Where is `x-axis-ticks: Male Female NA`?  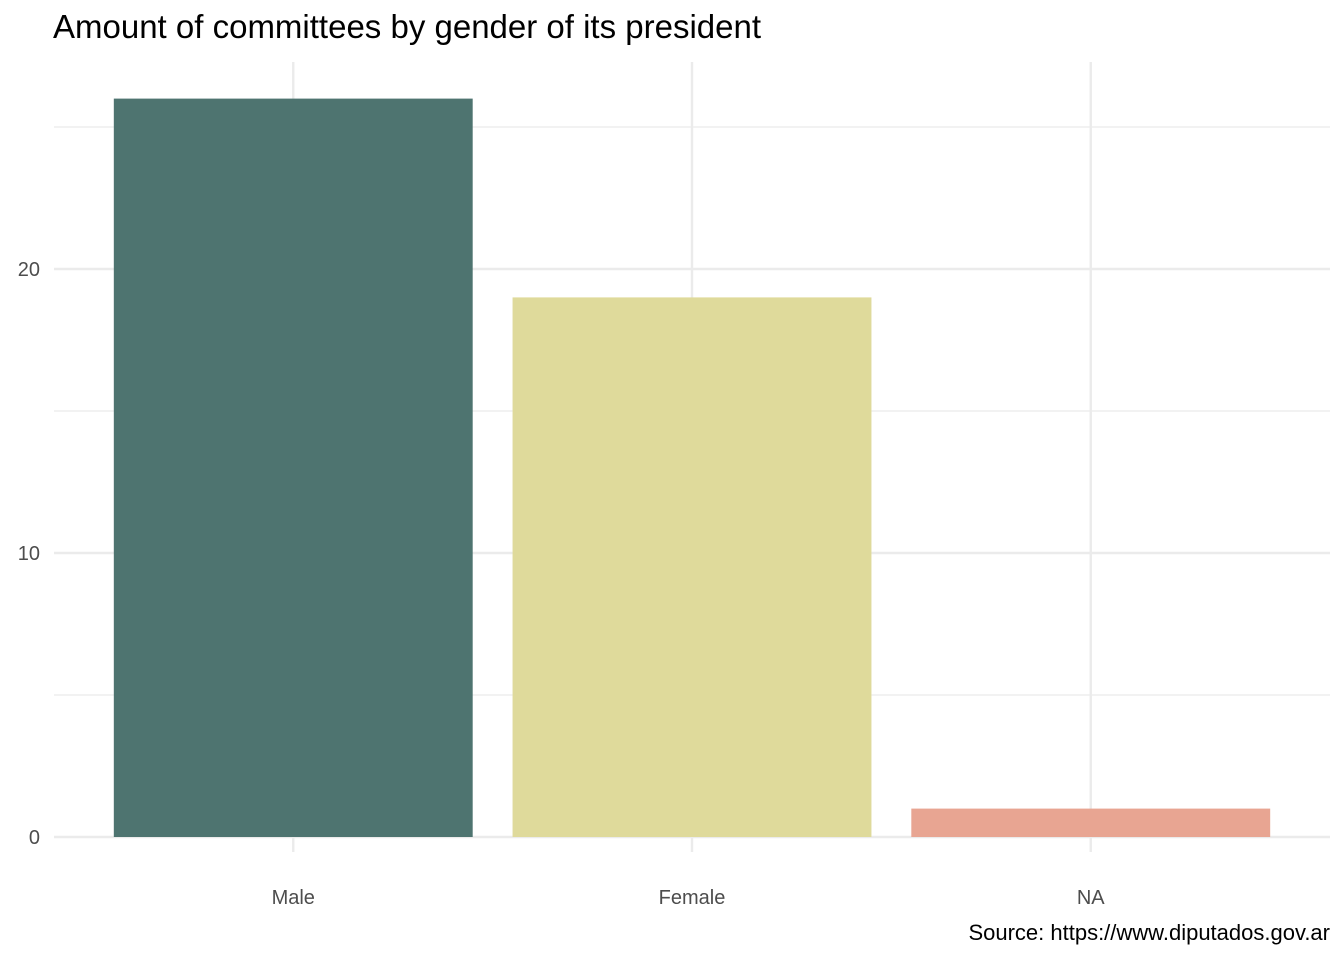
x-axis-ticks: Male Female NA is located at coordinates (689, 898).